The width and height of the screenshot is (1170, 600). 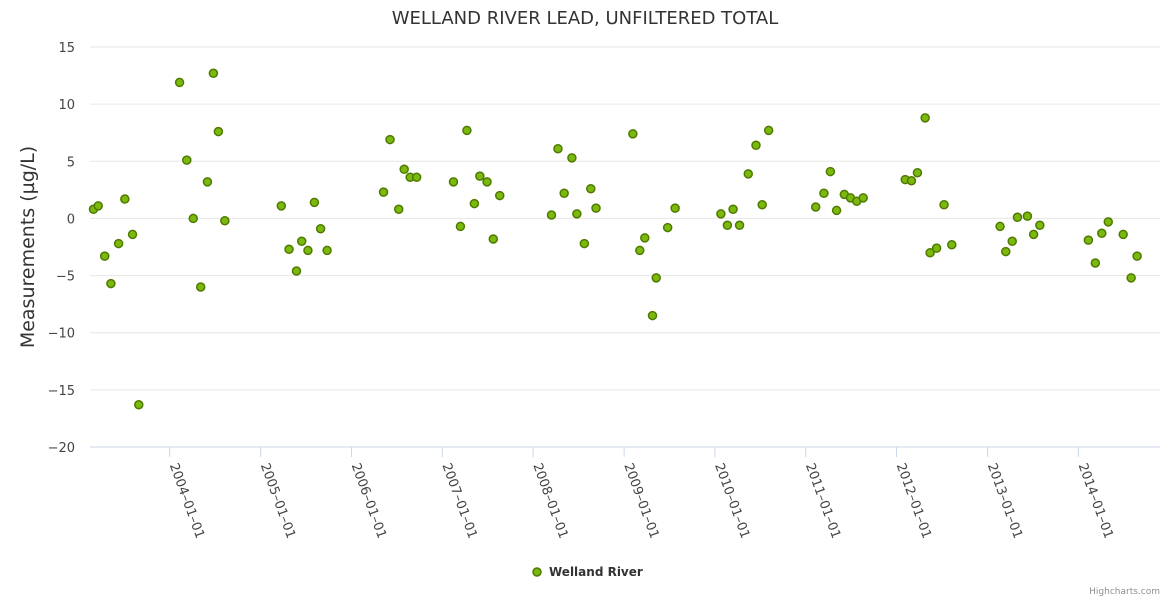 What do you see at coordinates (913, 501) in the screenshot?
I see `x-tick-label: 2012–01–01` at bounding box center [913, 501].